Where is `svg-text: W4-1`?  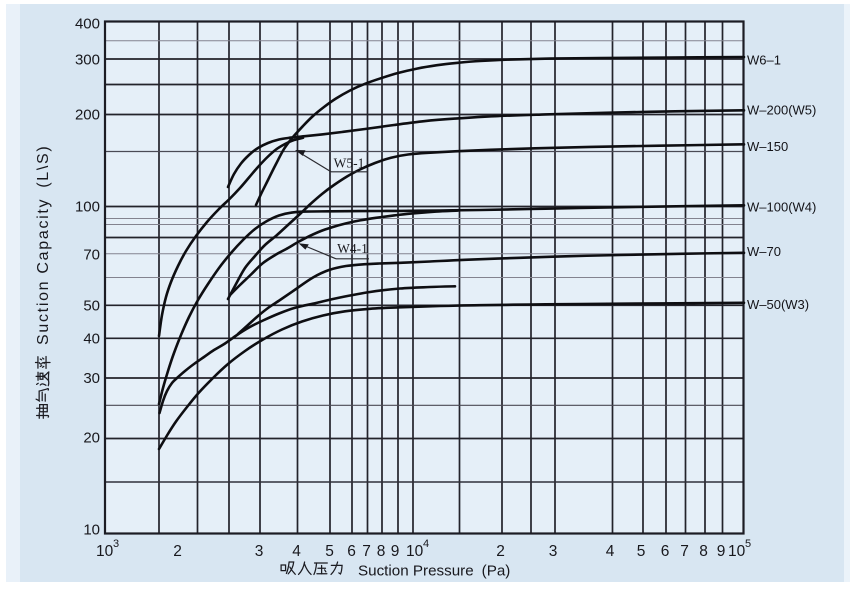 svg-text: W4-1 is located at coordinates (352, 248).